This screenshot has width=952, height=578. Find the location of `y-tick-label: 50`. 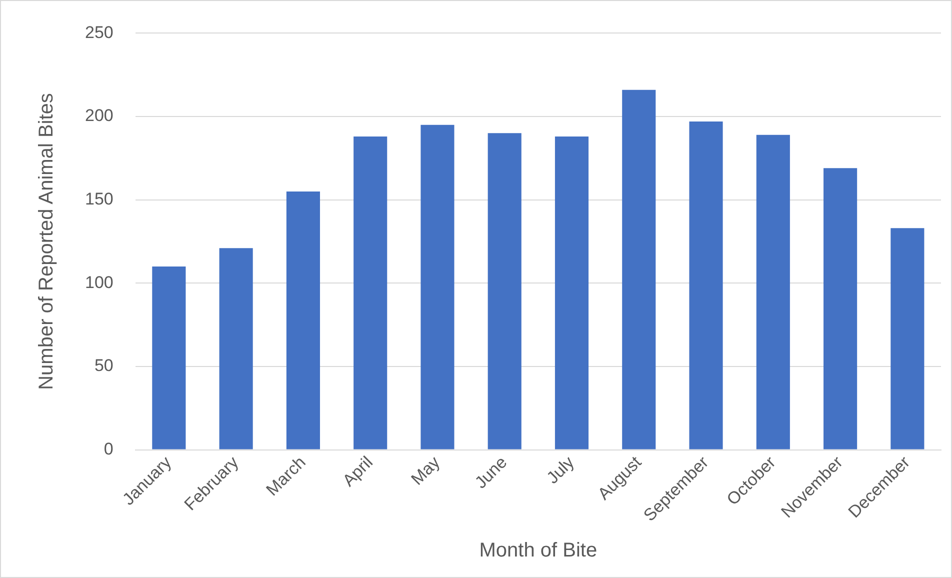

y-tick-label: 50 is located at coordinates (104, 366).